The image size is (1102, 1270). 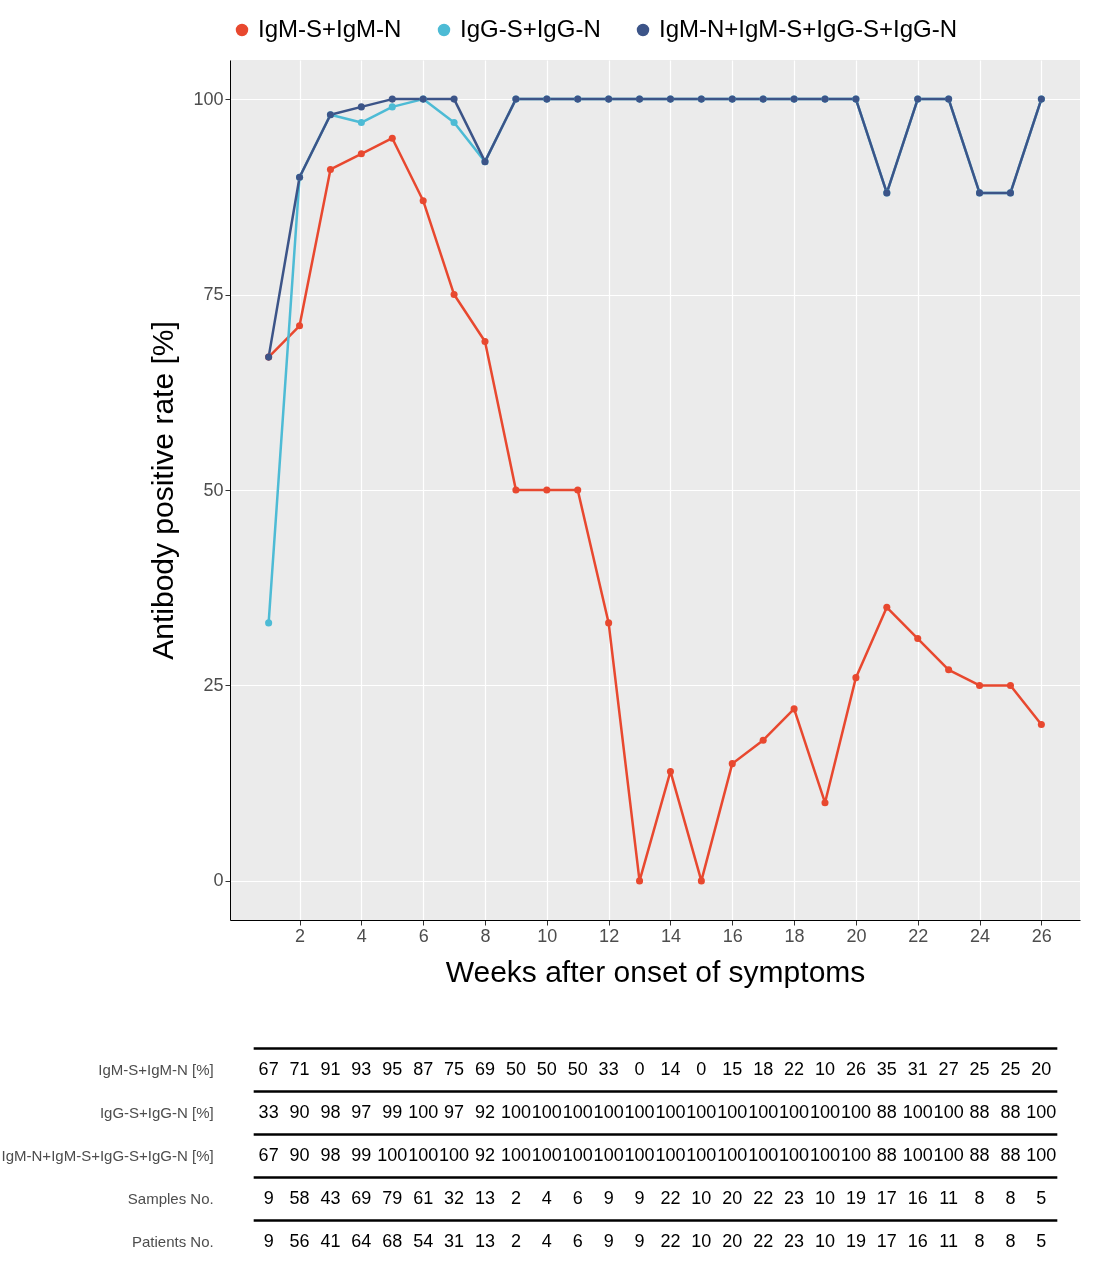 What do you see at coordinates (856, 935) in the screenshot?
I see `x-tick-label: 20` at bounding box center [856, 935].